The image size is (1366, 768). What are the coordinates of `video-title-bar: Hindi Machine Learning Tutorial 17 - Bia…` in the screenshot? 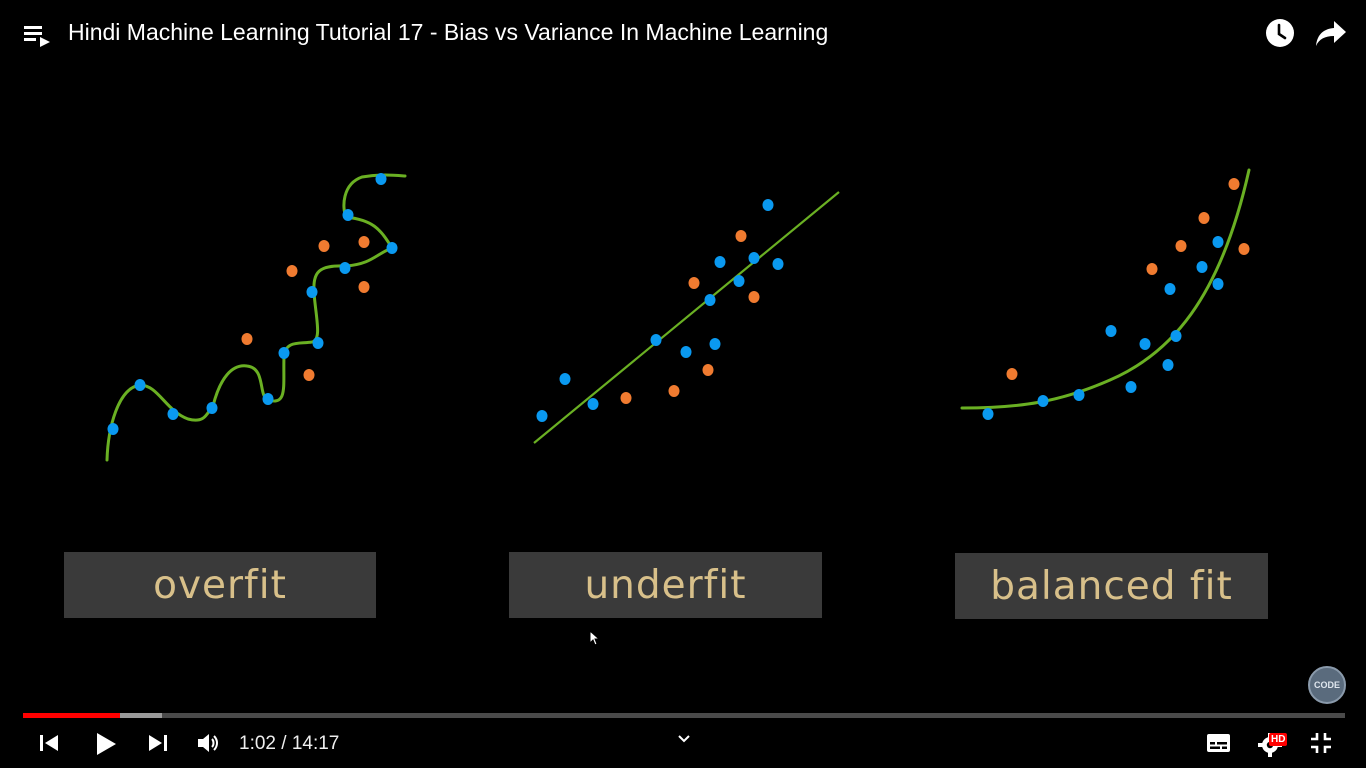 It's located at (683, 34).